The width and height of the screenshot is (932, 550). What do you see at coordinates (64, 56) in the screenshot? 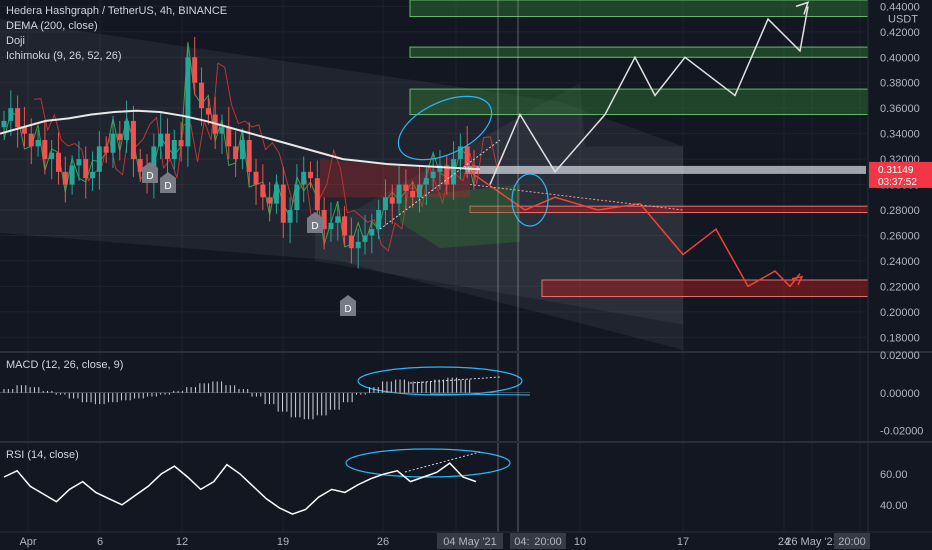
I see `legend-ichimoku: Ichimoku (9, 26, 52, 26)` at bounding box center [64, 56].